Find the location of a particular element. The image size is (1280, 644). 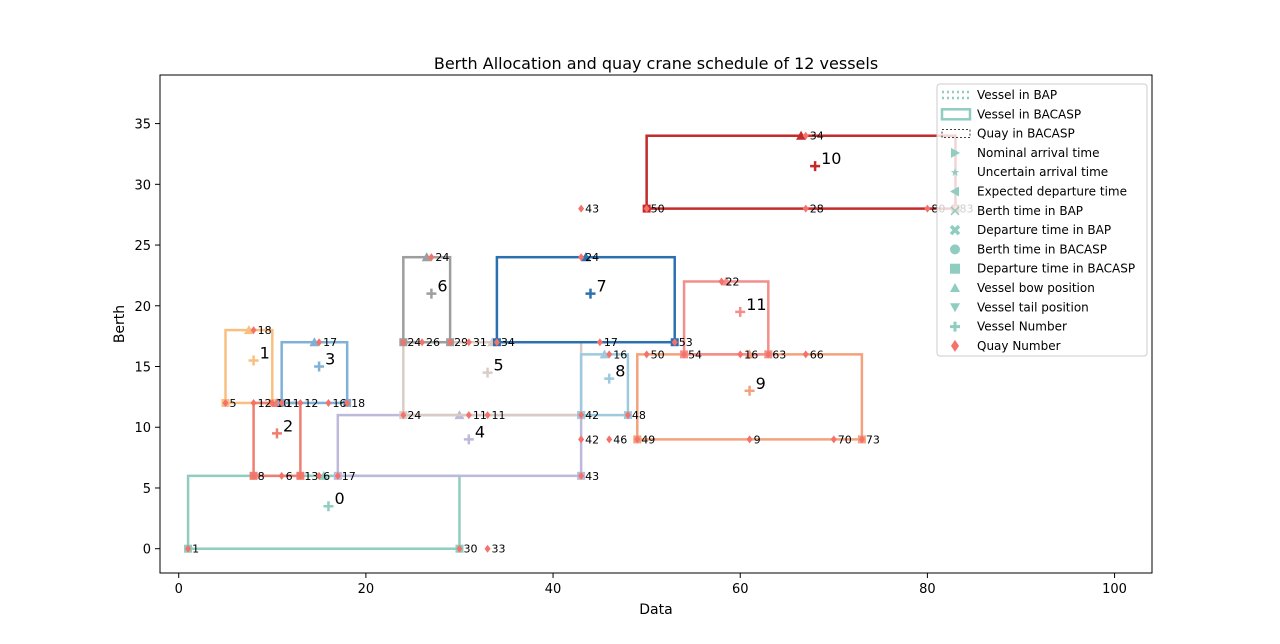

point-label-19: 11 is located at coordinates (495, 415).